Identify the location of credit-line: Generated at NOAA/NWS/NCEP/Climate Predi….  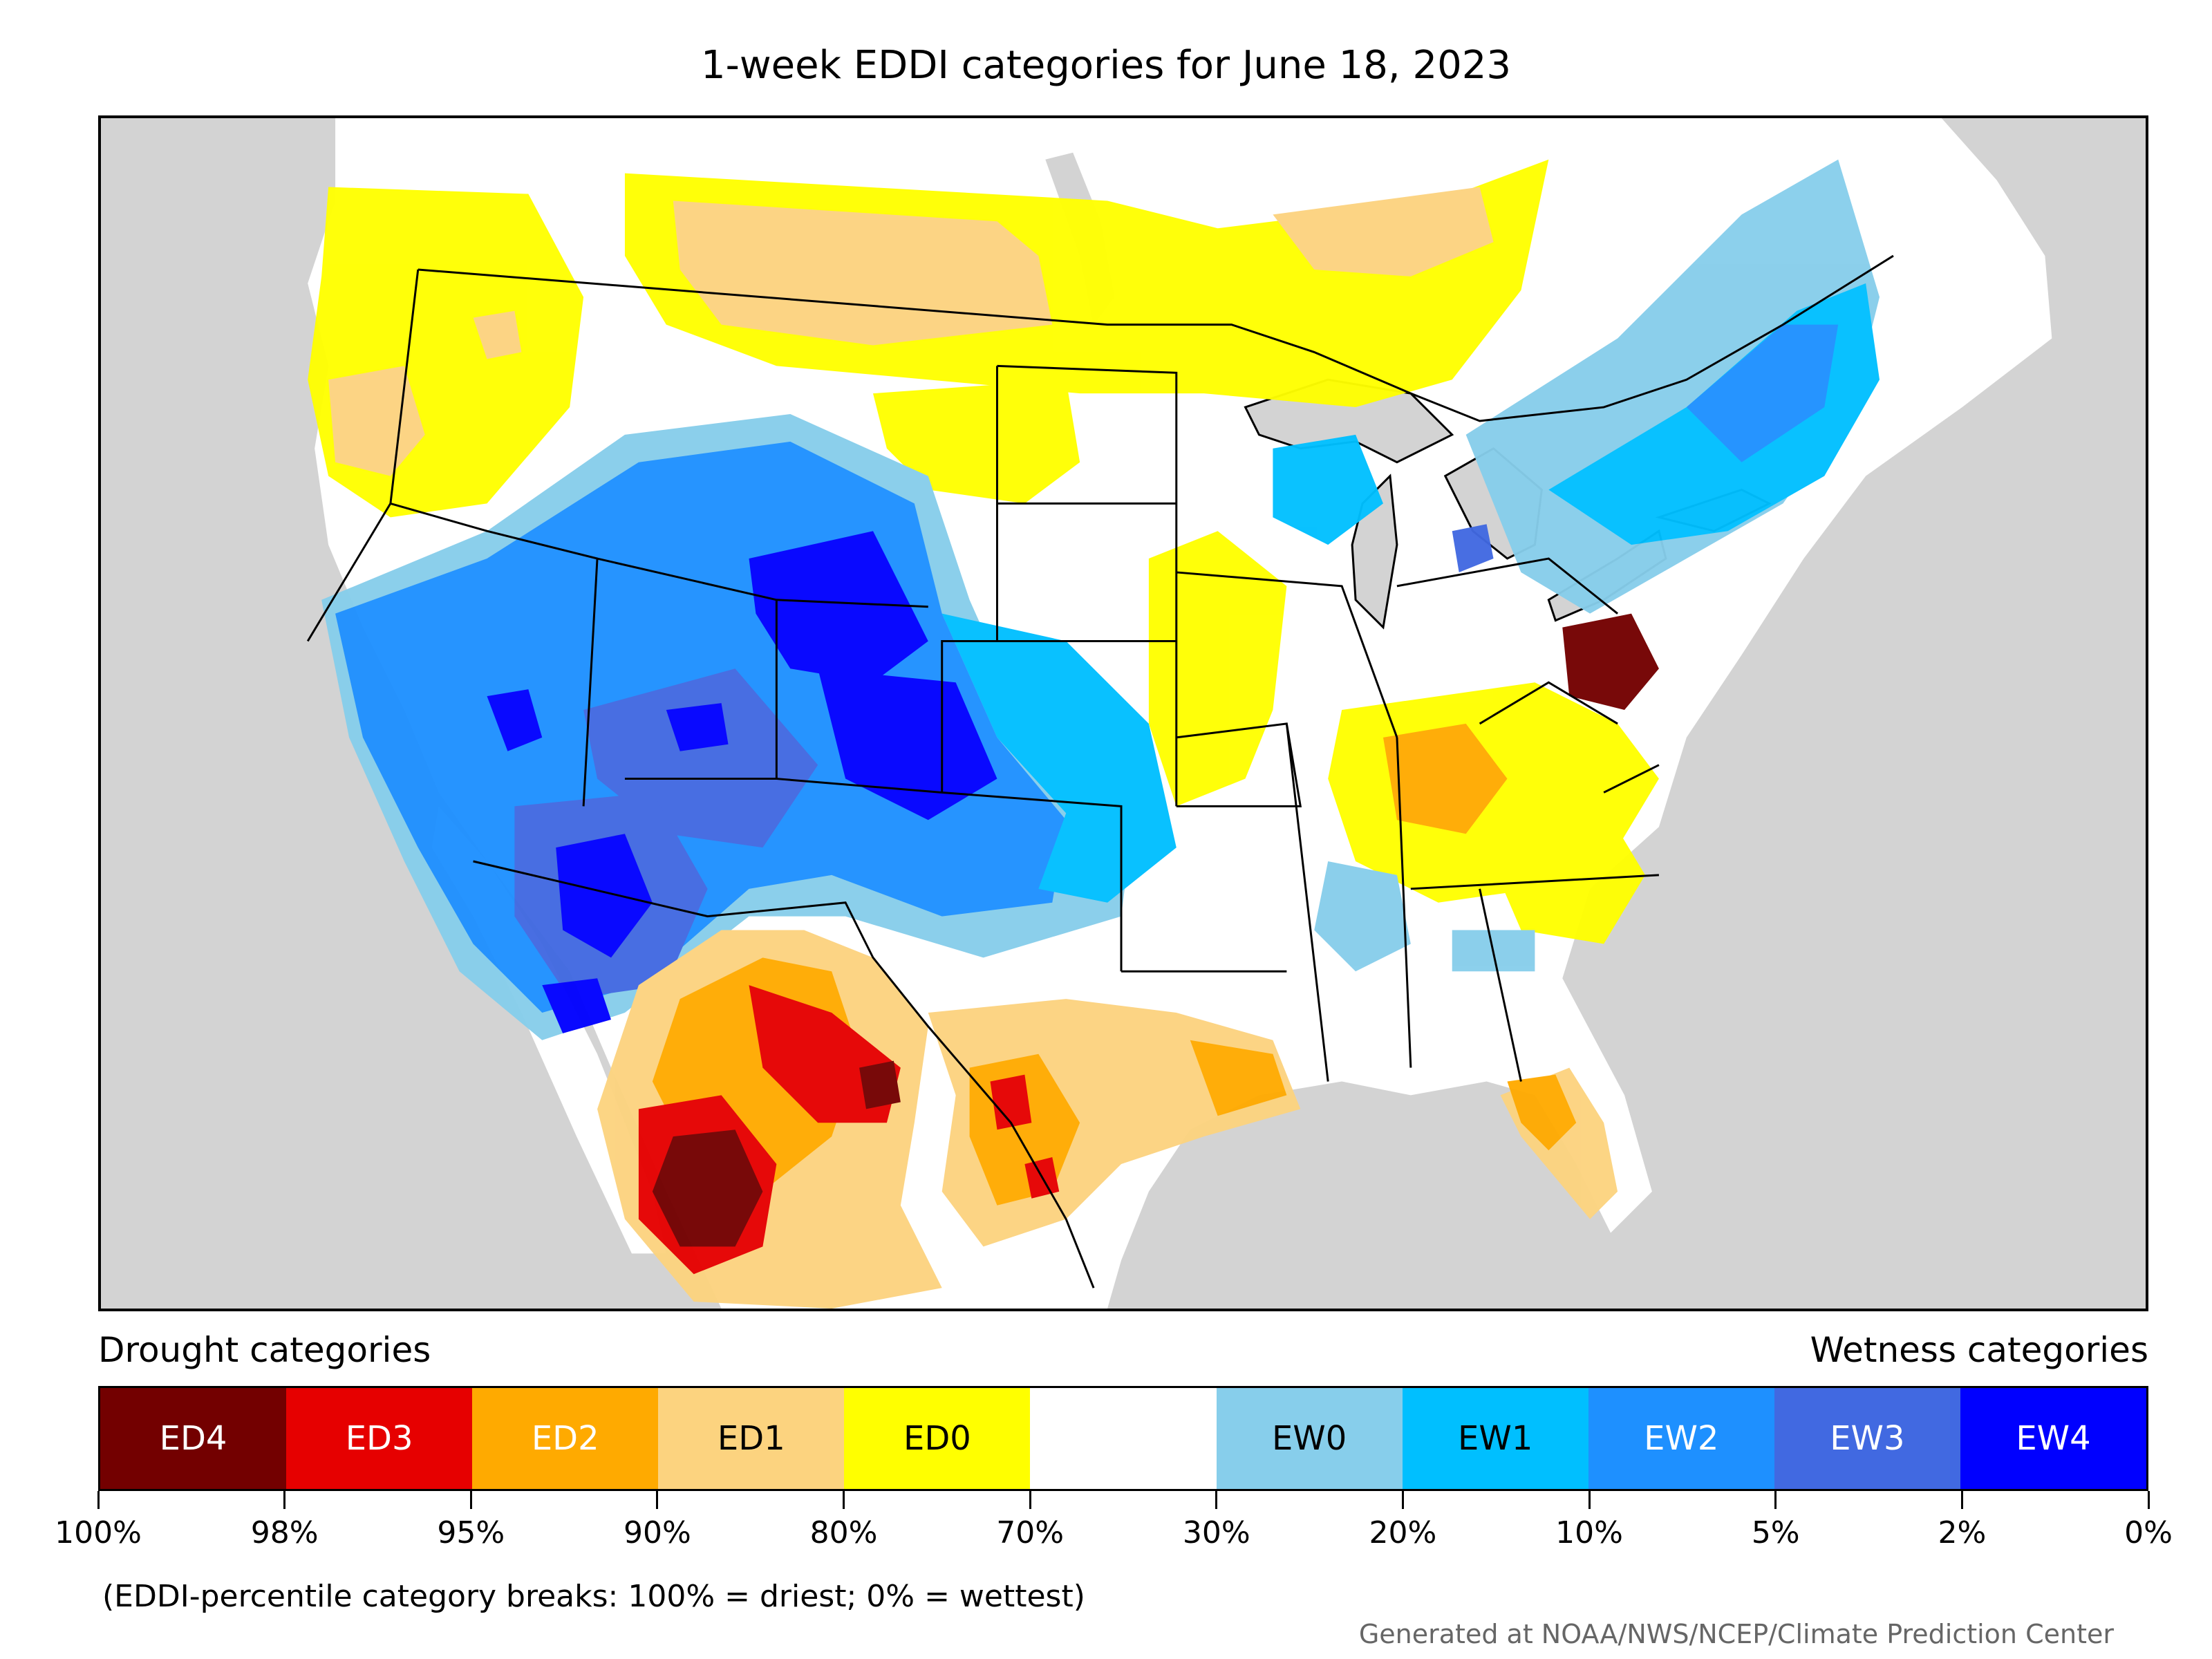
(1736, 1634).